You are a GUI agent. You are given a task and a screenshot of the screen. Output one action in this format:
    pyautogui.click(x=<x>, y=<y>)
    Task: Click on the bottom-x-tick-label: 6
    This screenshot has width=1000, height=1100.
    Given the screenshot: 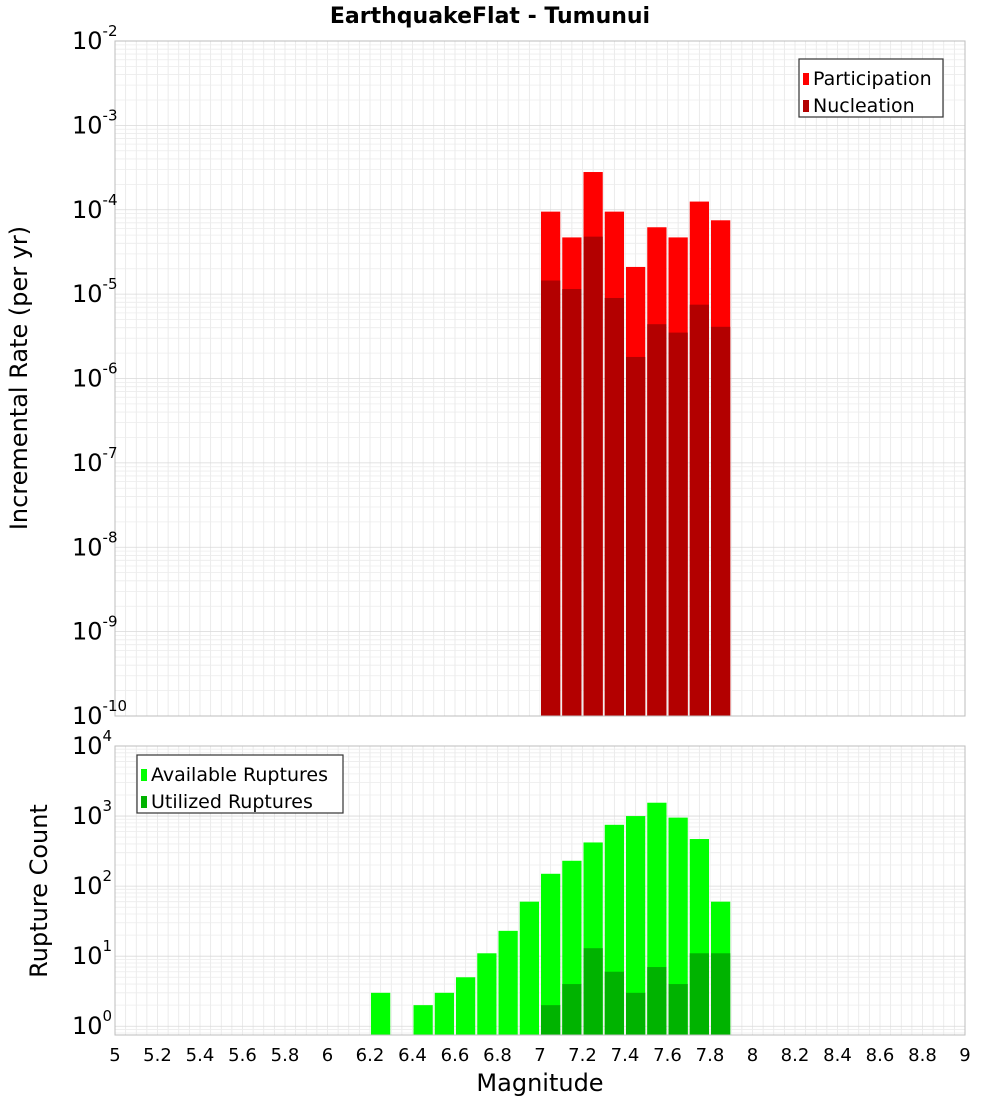 What is the action you would take?
    pyautogui.click(x=327, y=1055)
    